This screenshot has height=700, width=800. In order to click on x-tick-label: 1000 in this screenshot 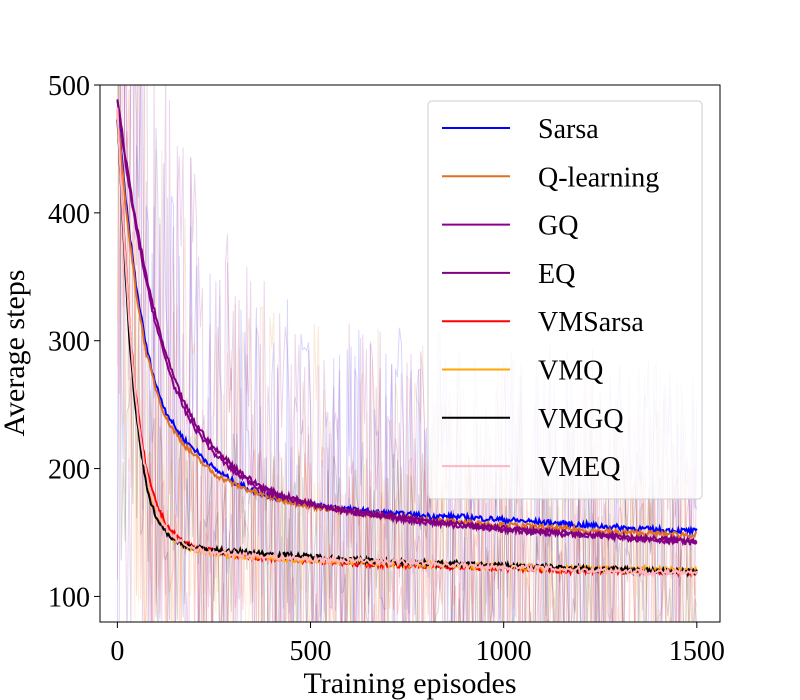, I will do `click(504, 651)`.